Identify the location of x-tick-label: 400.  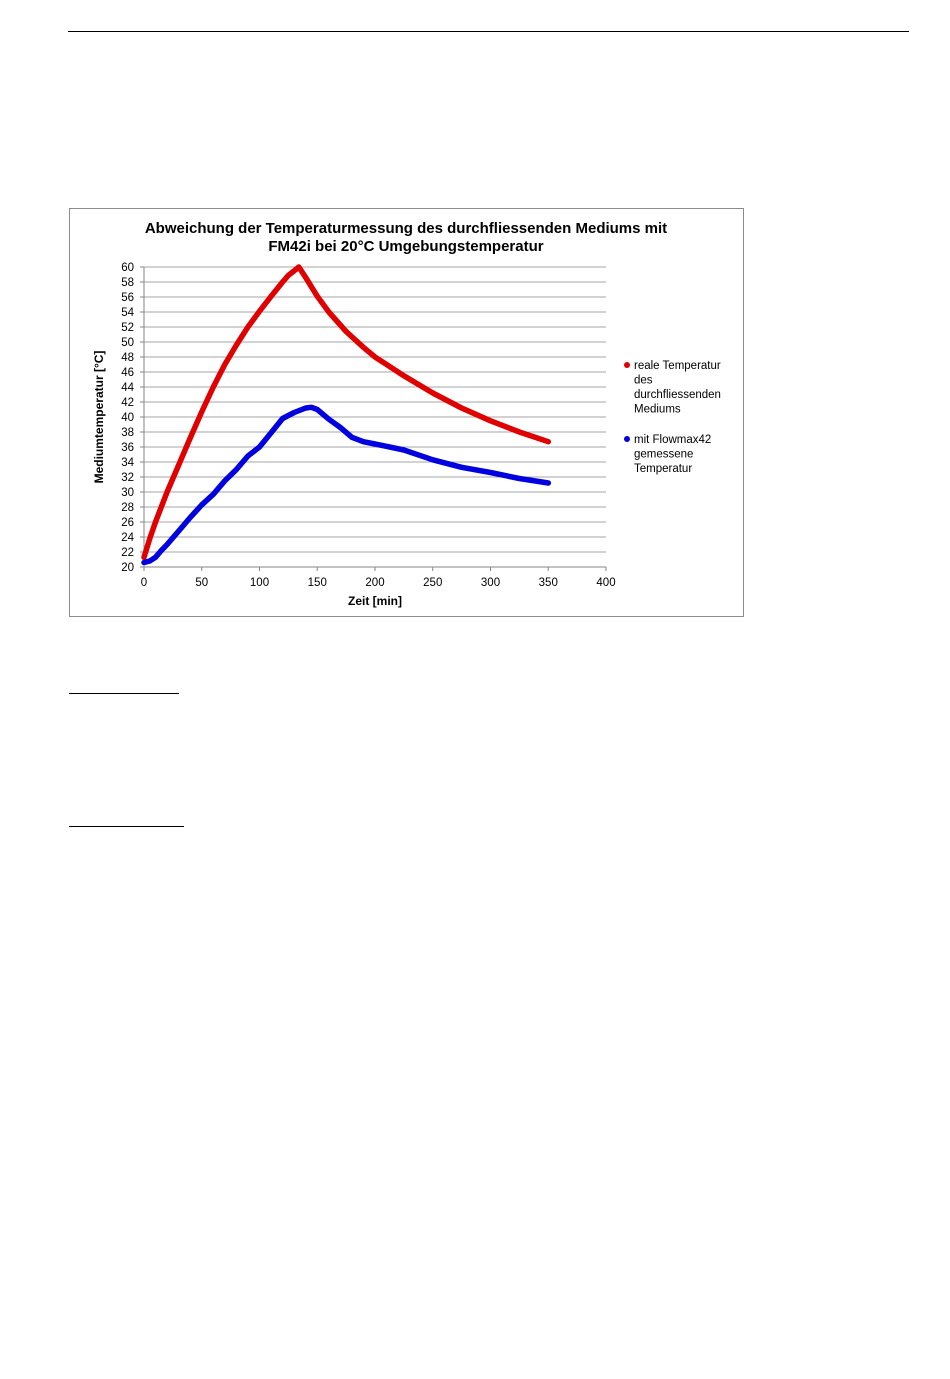
(605, 583).